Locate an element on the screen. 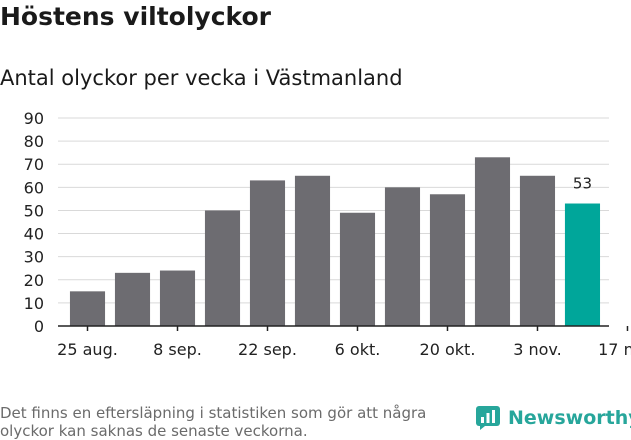  x-tick-label: 6 okt. is located at coordinates (358, 349).